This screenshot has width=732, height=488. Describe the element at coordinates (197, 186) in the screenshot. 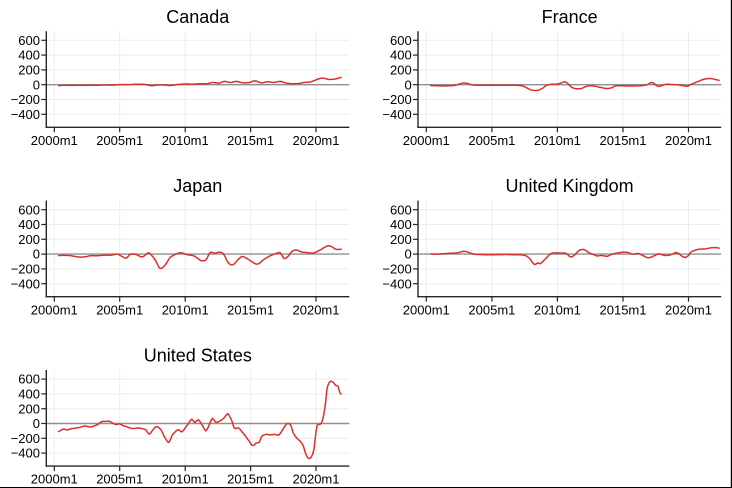

I see `svg-text: Japan` at that location.